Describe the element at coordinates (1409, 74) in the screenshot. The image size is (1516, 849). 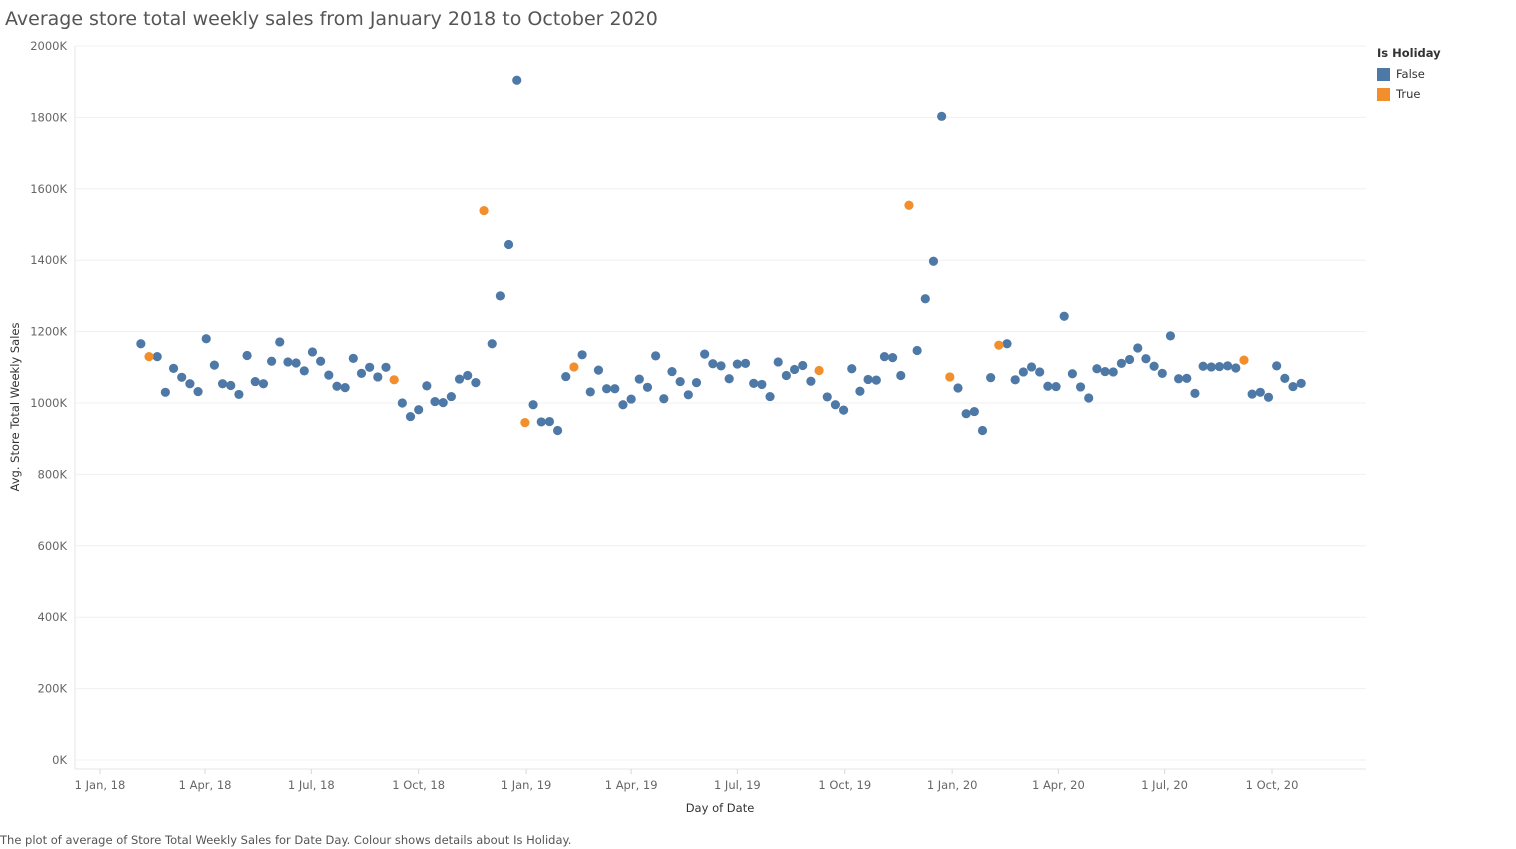
I see `legend-item-false: False` at that location.